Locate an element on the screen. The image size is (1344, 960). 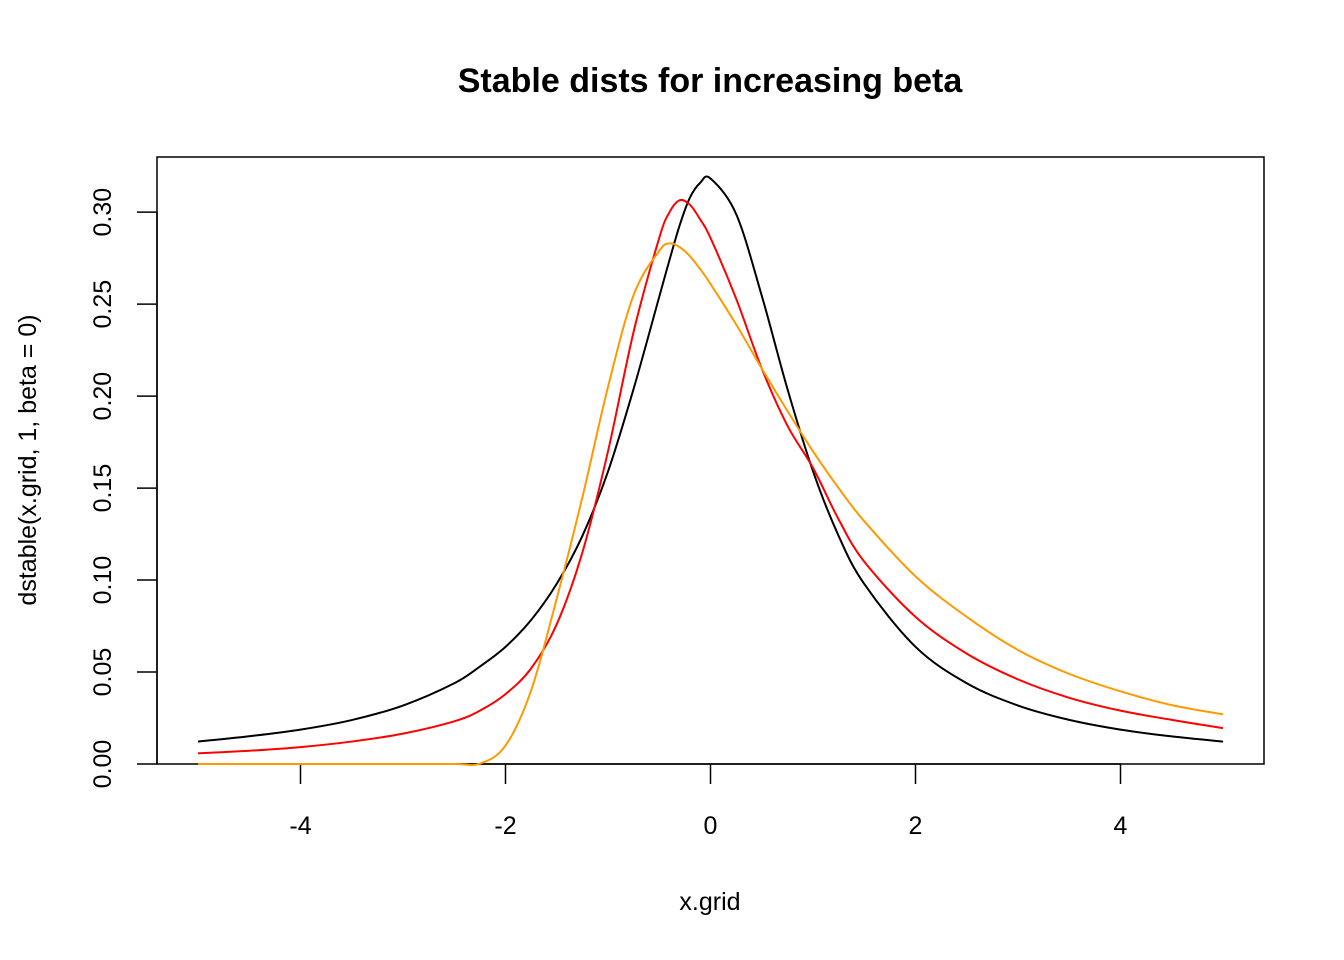
y-tick-label: 0.10 is located at coordinates (103, 580).